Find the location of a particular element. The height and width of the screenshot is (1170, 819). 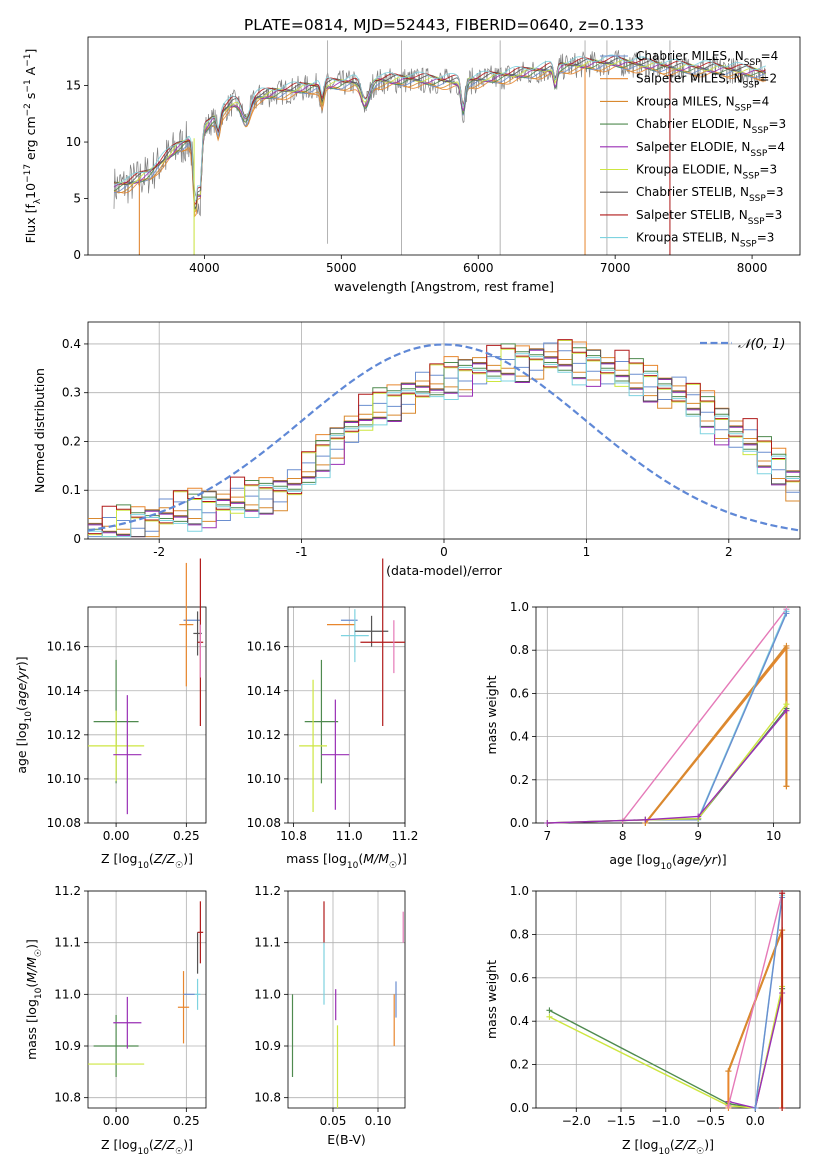

x-tick-label: 7000 is located at coordinates (615, 268).